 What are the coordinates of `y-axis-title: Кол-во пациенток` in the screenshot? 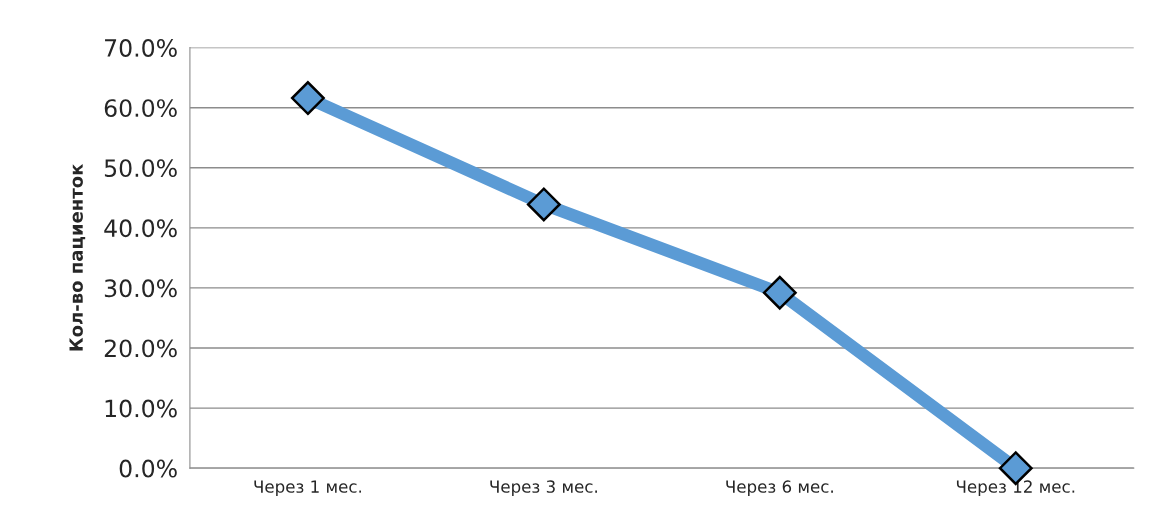 It's located at (77, 257).